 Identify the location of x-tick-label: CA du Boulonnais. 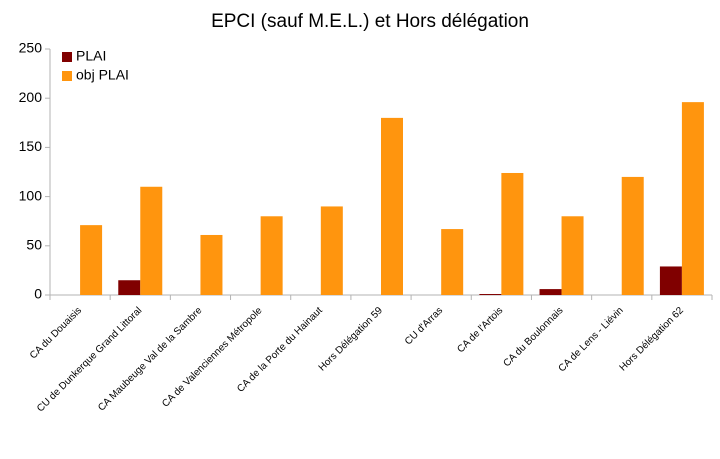
(534, 337).